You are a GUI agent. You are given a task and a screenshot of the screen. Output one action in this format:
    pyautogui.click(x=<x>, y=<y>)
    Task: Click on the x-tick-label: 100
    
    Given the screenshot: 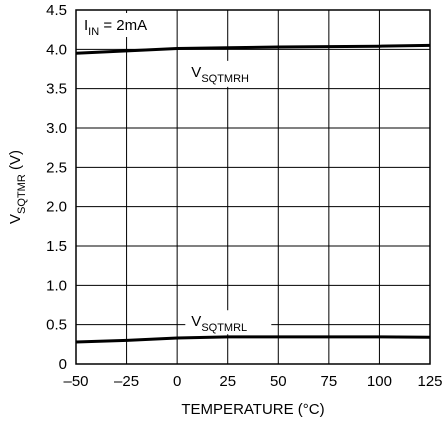 What is the action you would take?
    pyautogui.click(x=379, y=381)
    